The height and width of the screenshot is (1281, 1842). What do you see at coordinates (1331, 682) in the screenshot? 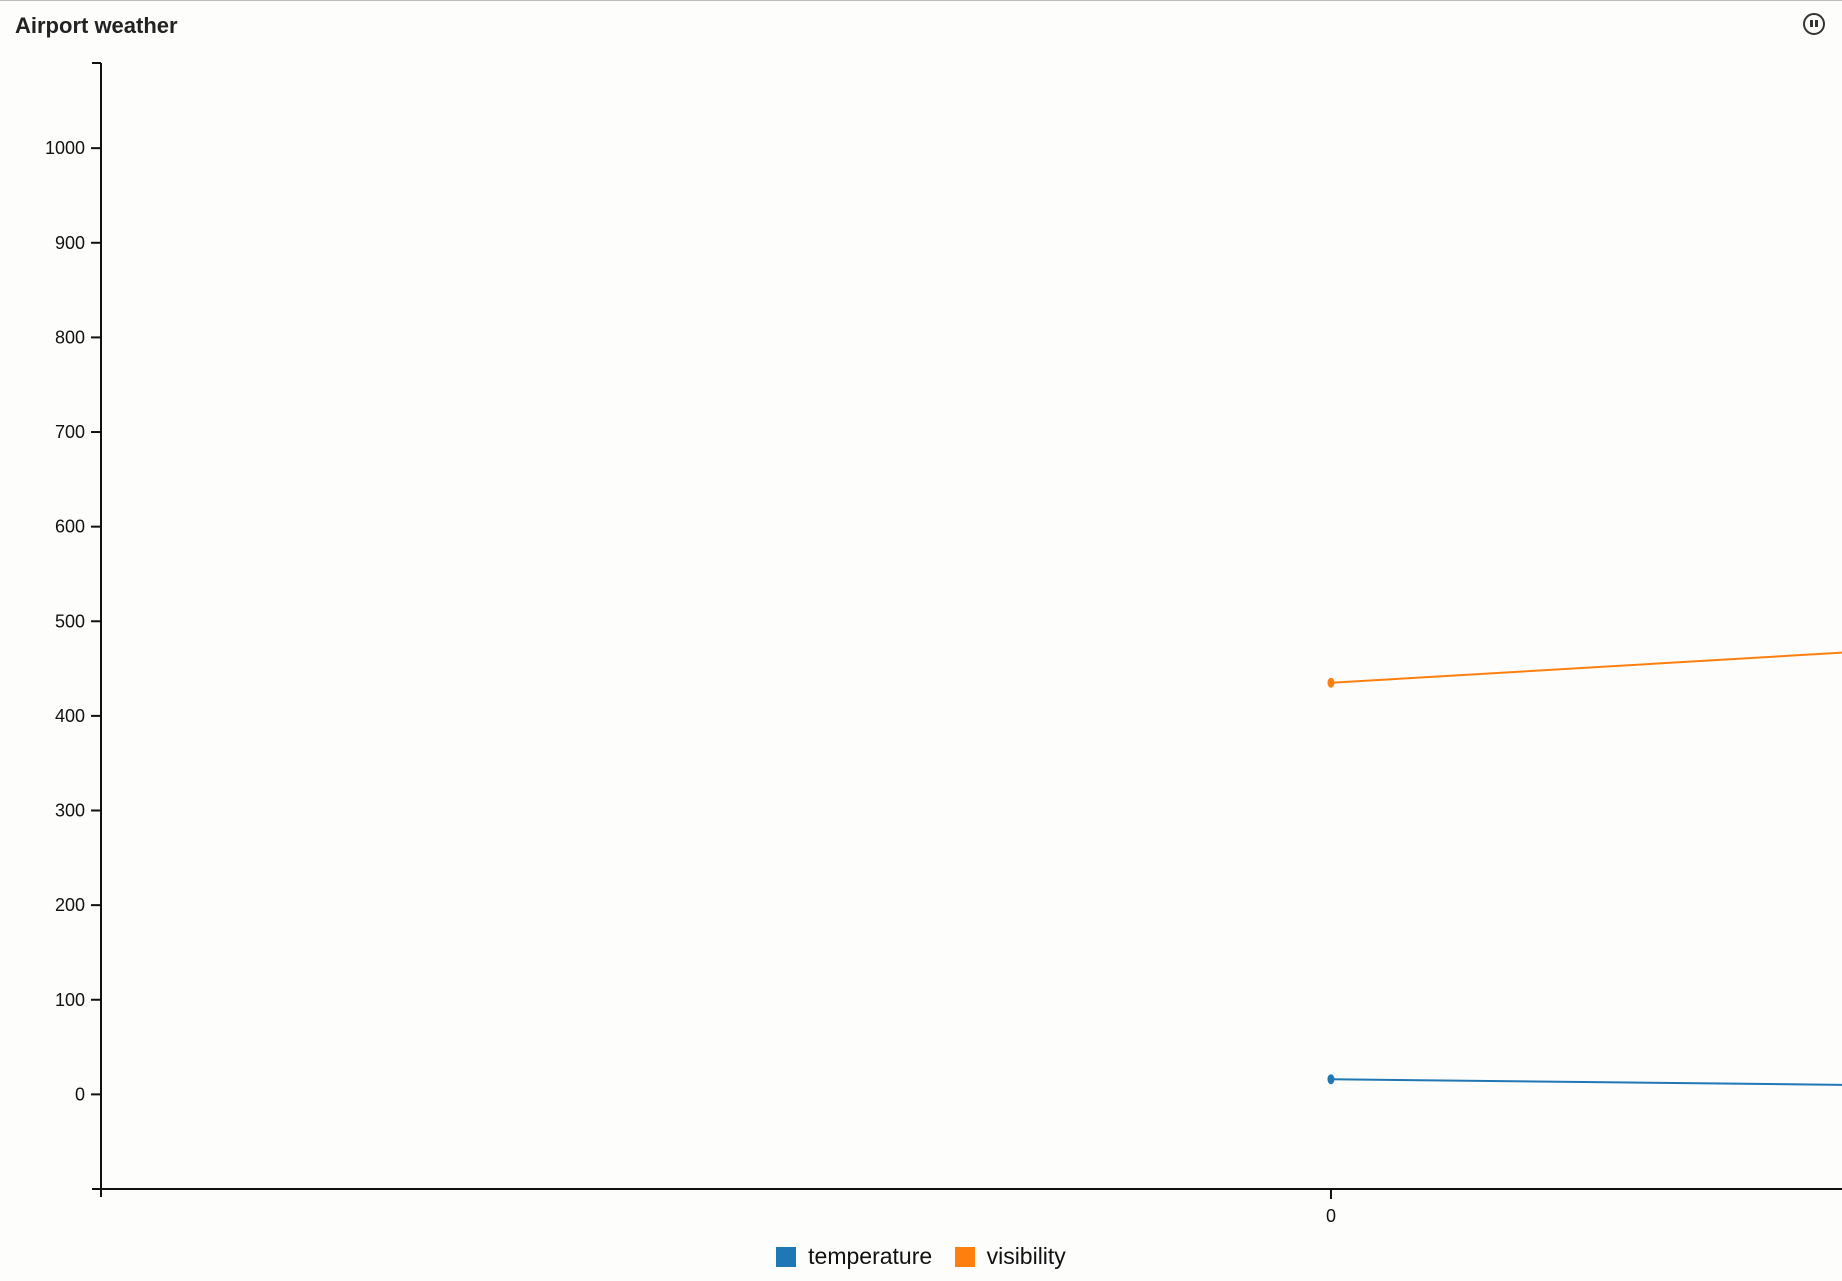
I see `data-point-visibility` at bounding box center [1331, 682].